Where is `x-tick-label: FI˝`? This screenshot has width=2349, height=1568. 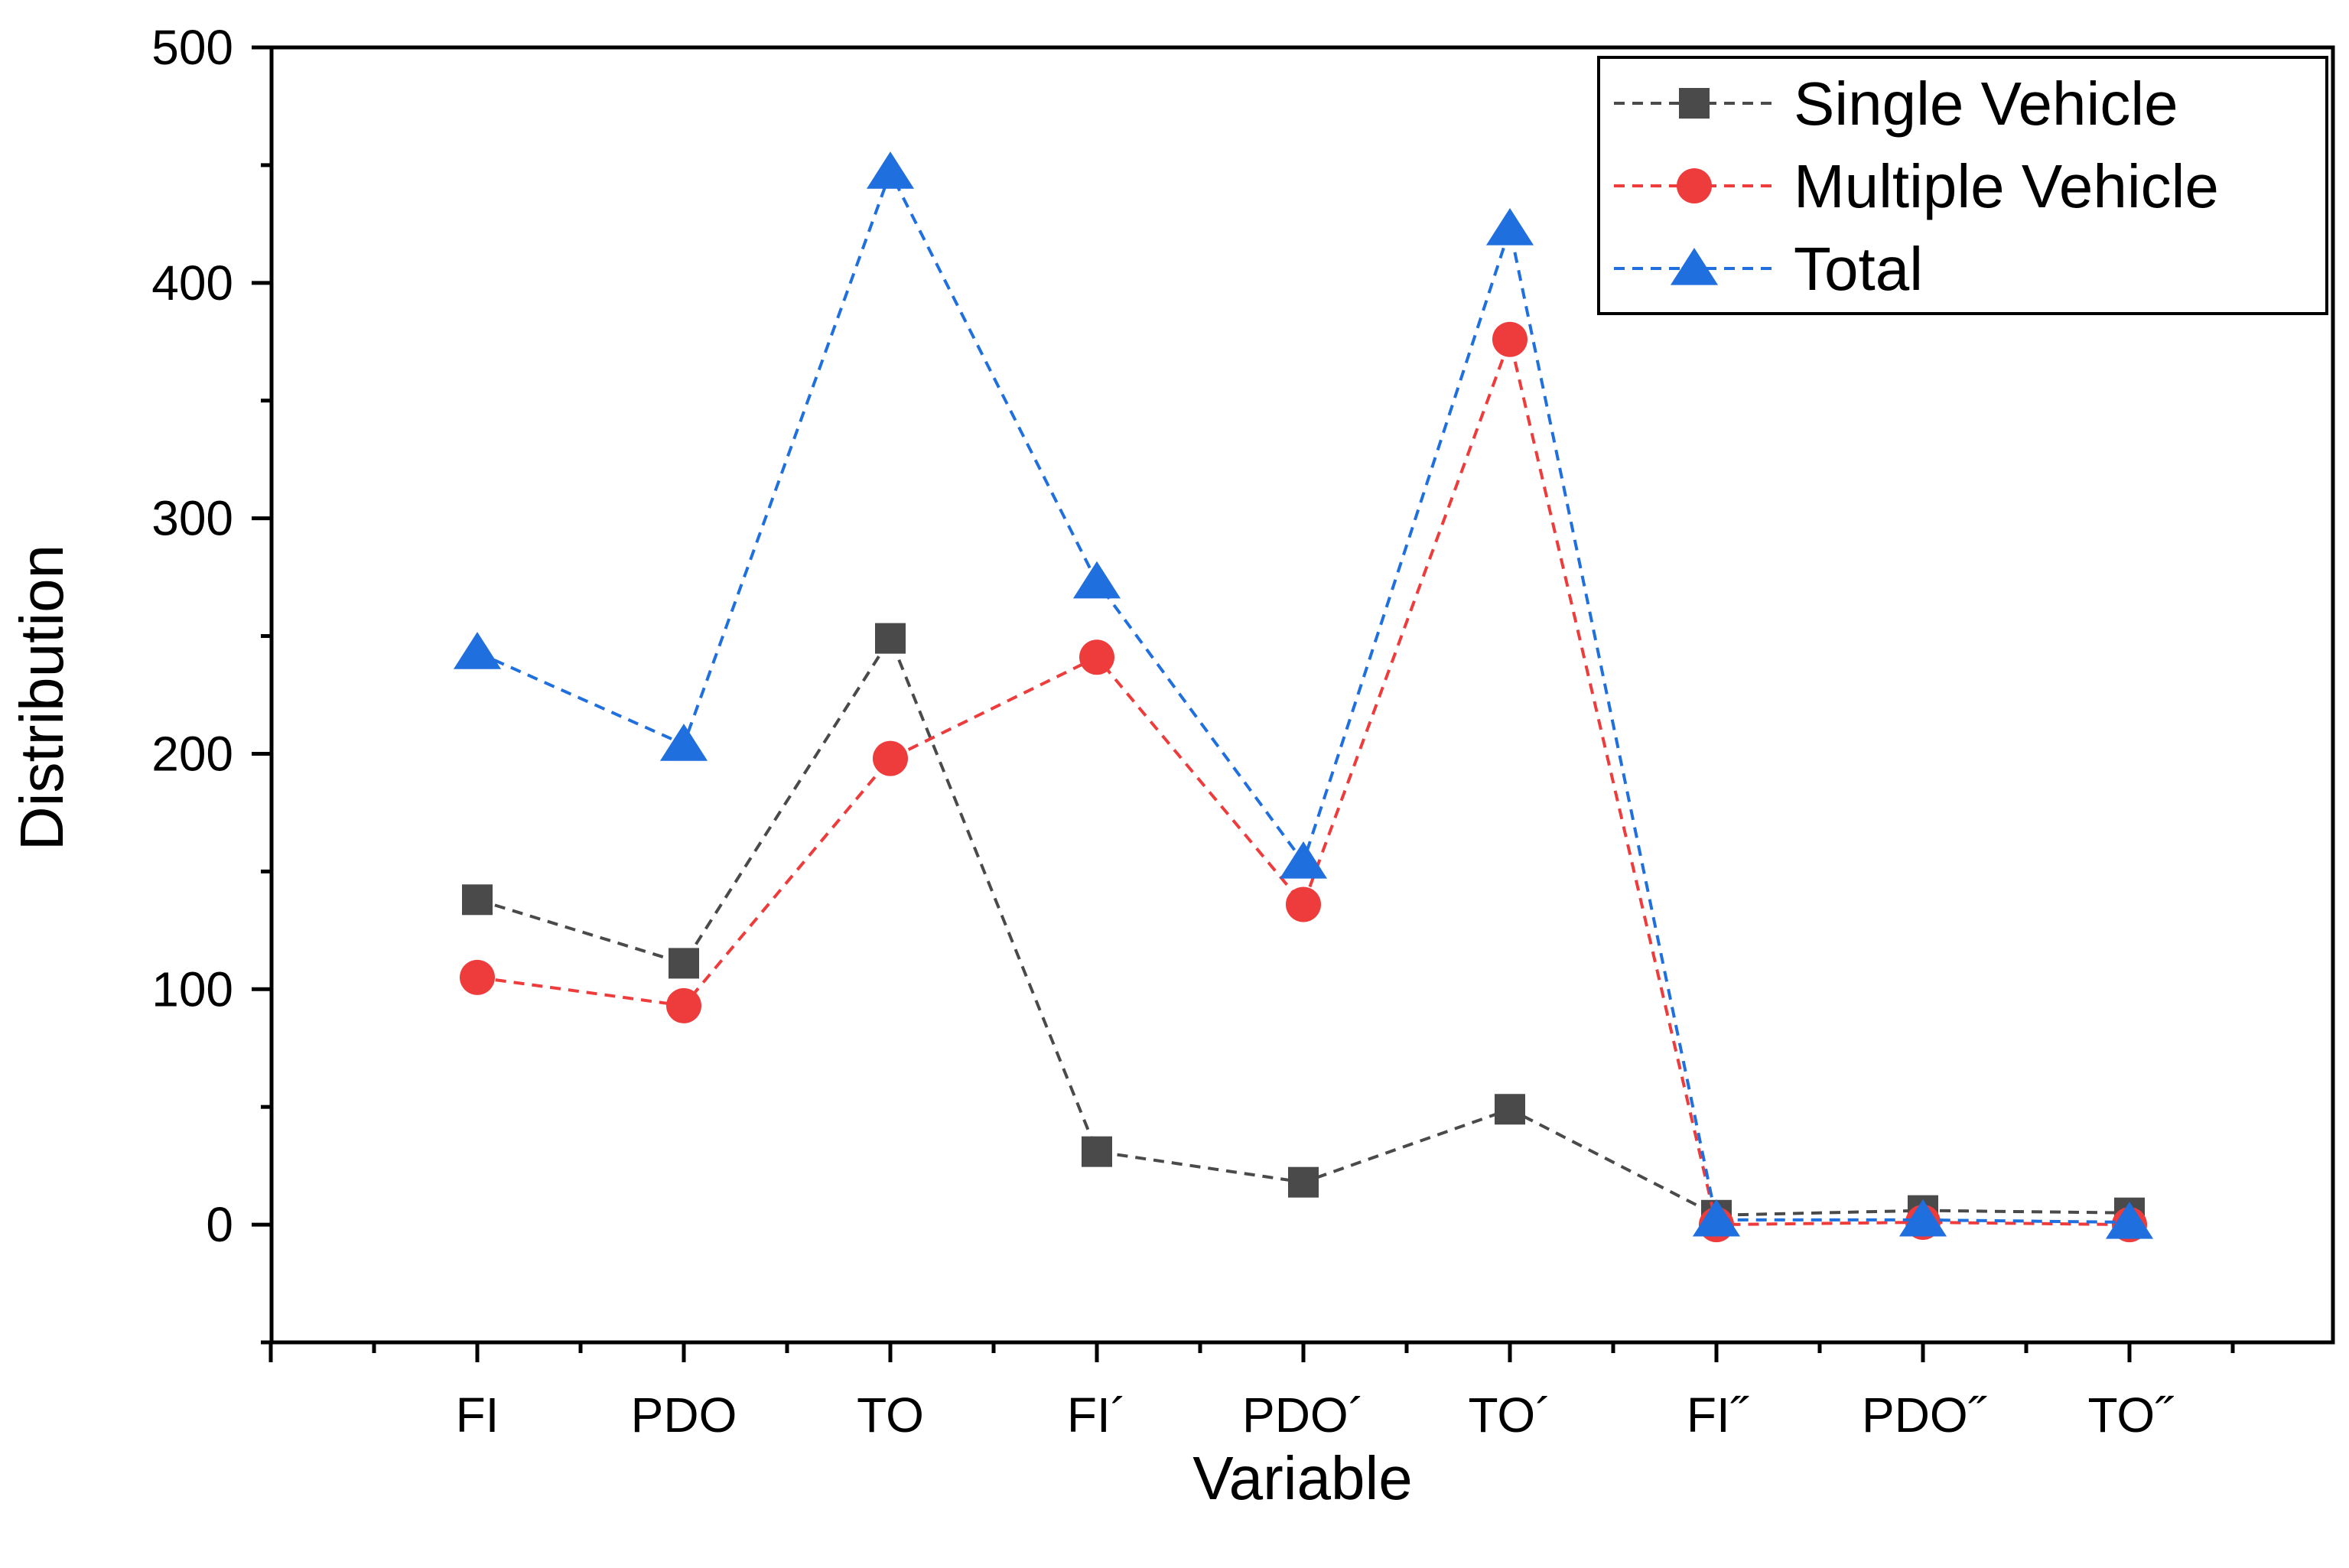 x-tick-label: FI˝ is located at coordinates (1718, 1415).